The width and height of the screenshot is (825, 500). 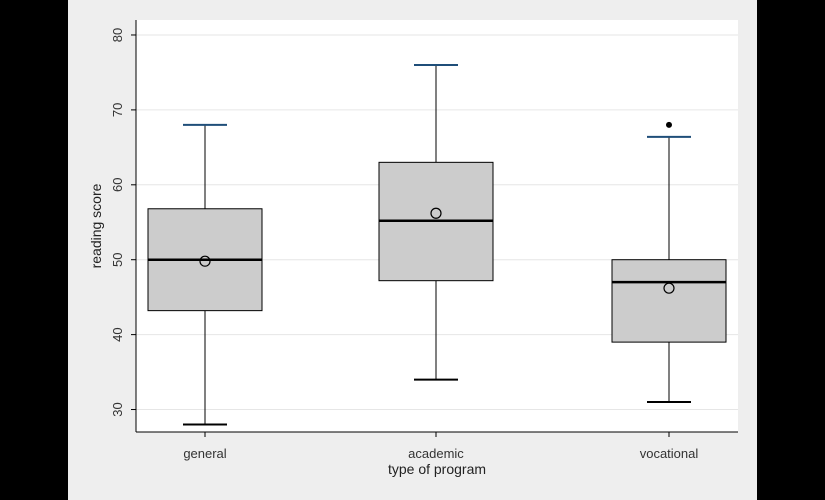 I want to click on x-axis-ticks: general academic vocational, so click(x=440, y=446).